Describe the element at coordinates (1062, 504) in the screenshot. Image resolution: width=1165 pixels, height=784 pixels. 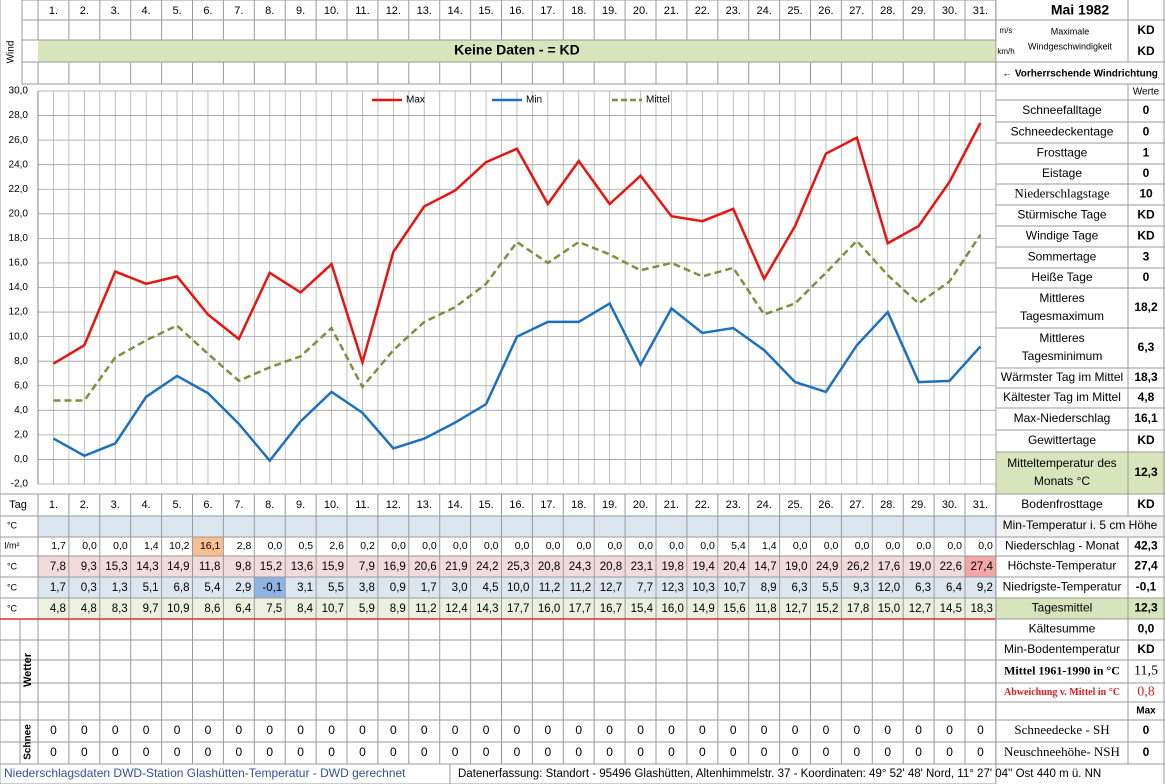
I see `summary-label: Bodenfrosttage` at that location.